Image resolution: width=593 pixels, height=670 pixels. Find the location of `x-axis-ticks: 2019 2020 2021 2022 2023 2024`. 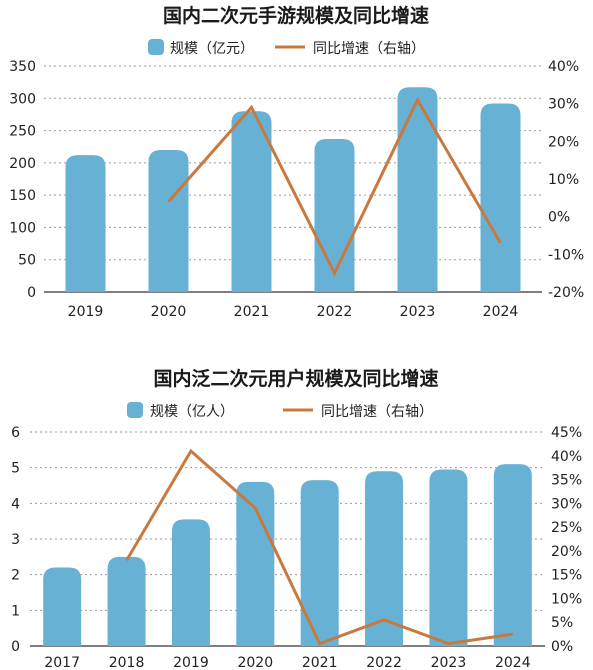

x-axis-ticks: 2019 2020 2021 2022 2023 2024 is located at coordinates (293, 312).